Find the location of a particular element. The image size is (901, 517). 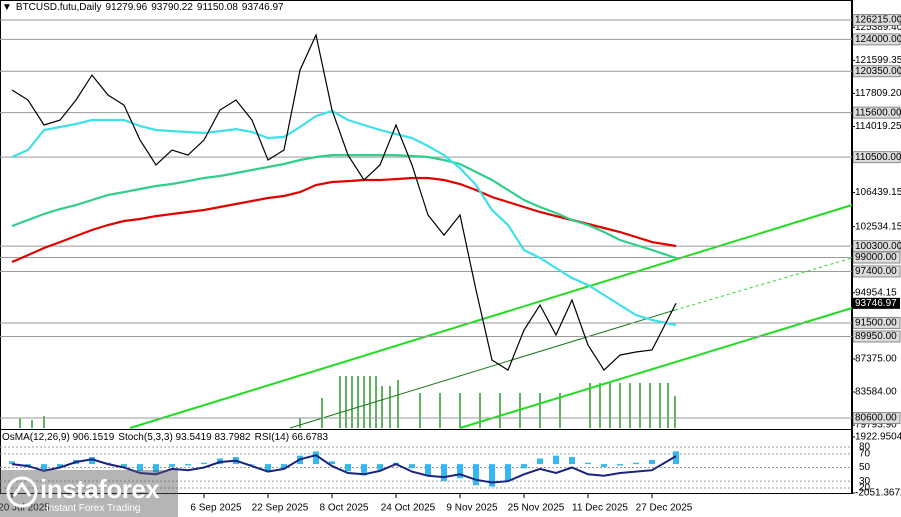

logo: instaforex Instant Forex Trading is located at coordinates (89, 493).